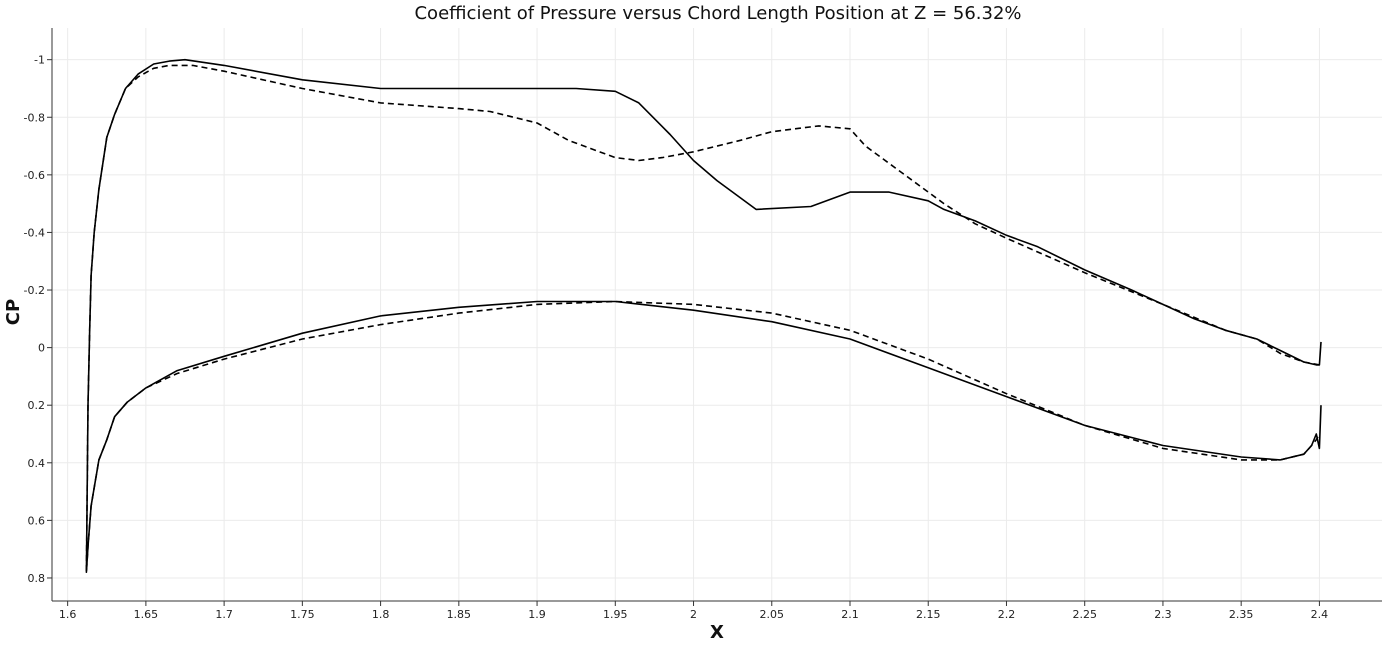  Describe the element at coordinates (224, 614) in the screenshot. I see `x-tick-label: 1.7` at that location.